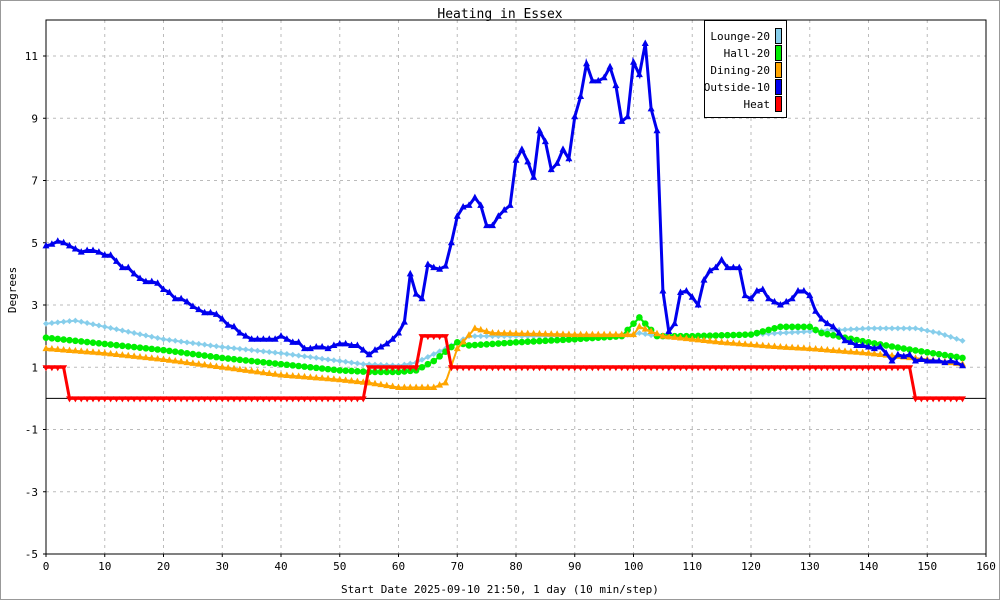 The image size is (1000, 600). What do you see at coordinates (31, 554) in the screenshot?
I see `y-tick-label: -5` at bounding box center [31, 554].